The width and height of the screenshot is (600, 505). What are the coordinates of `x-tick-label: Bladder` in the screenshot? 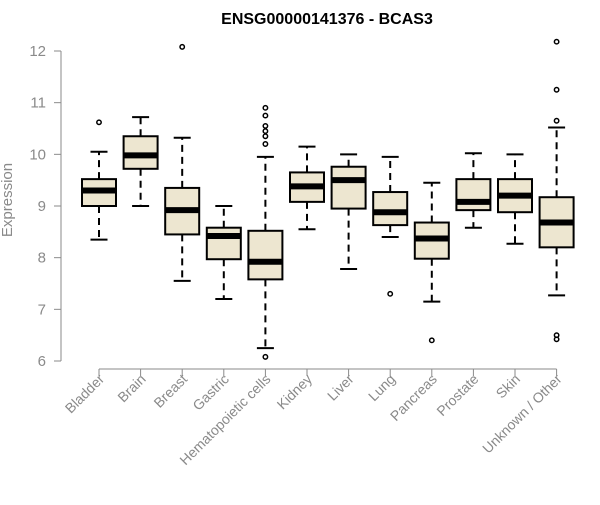 It's located at (85, 394).